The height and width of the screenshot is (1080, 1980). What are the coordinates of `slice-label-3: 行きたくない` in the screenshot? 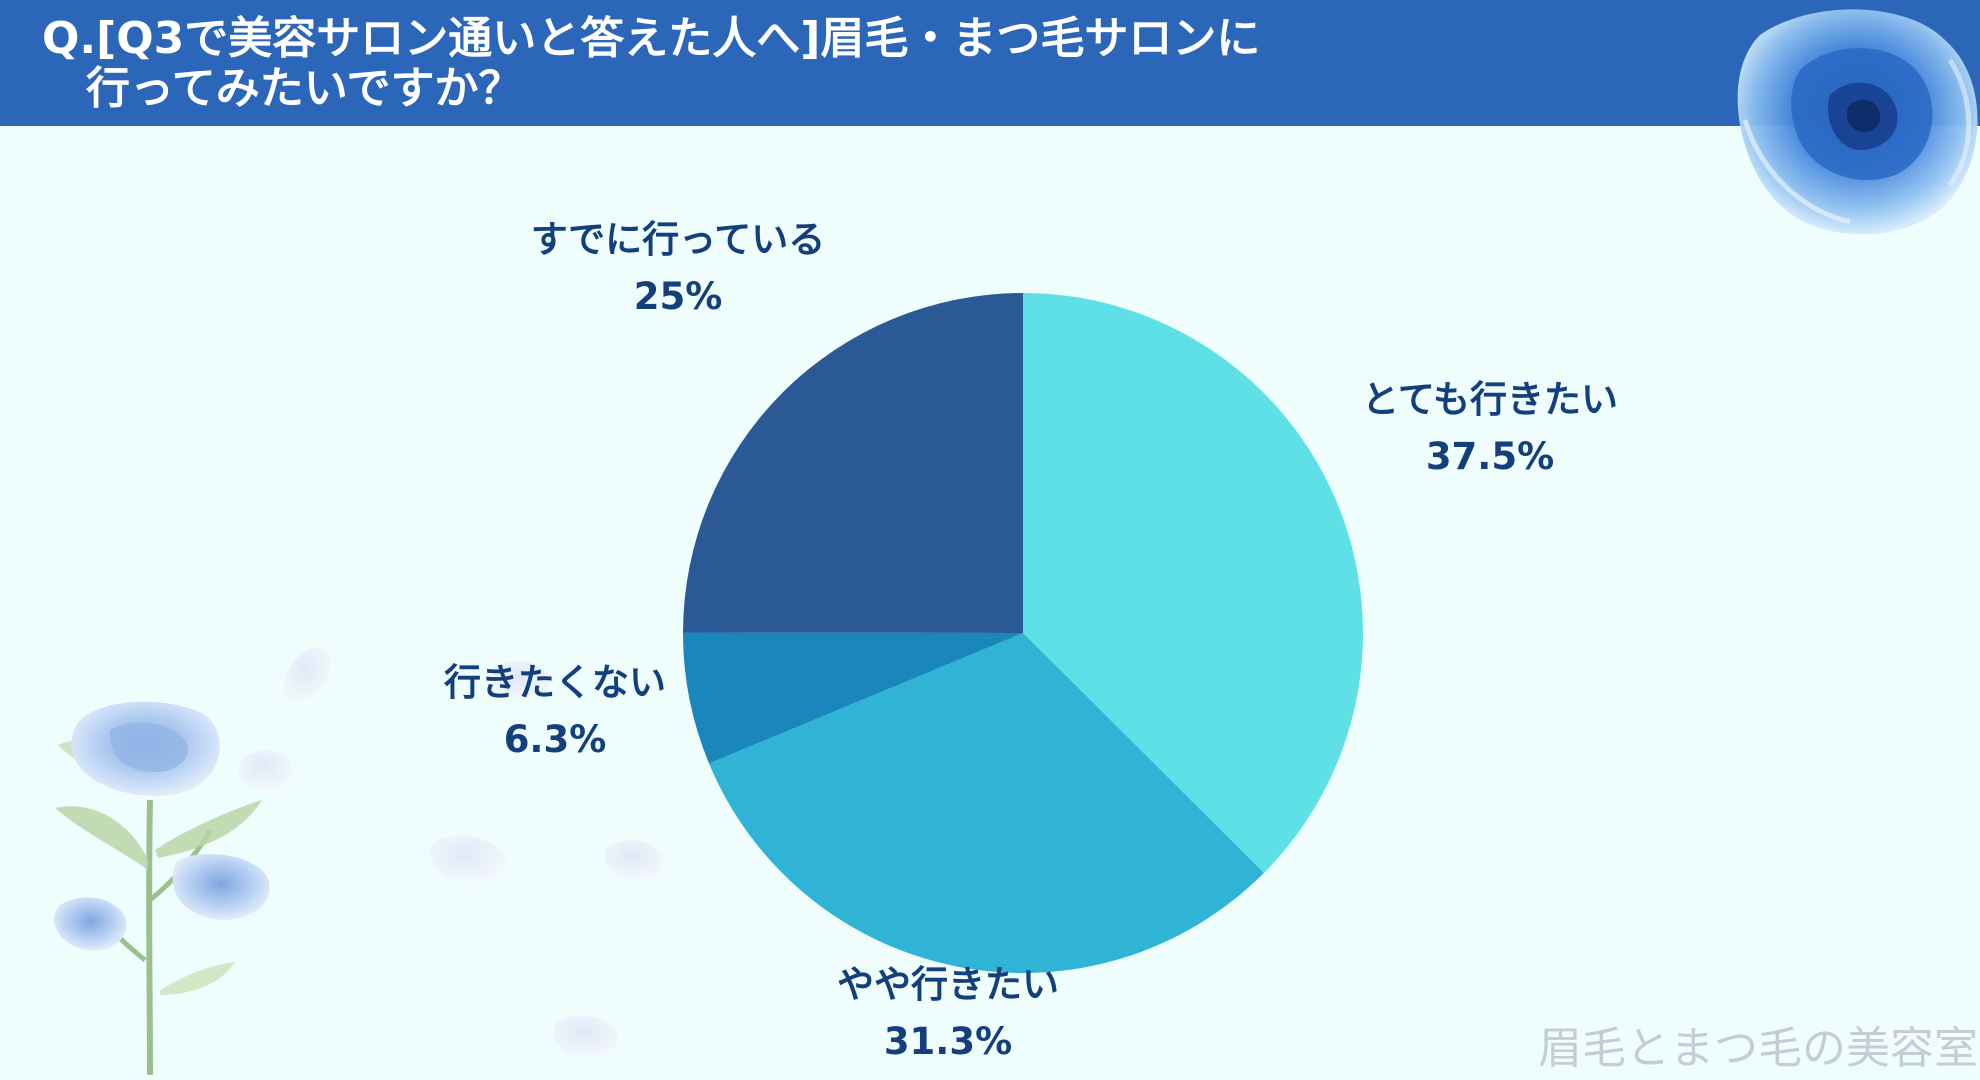 It's located at (555, 682).